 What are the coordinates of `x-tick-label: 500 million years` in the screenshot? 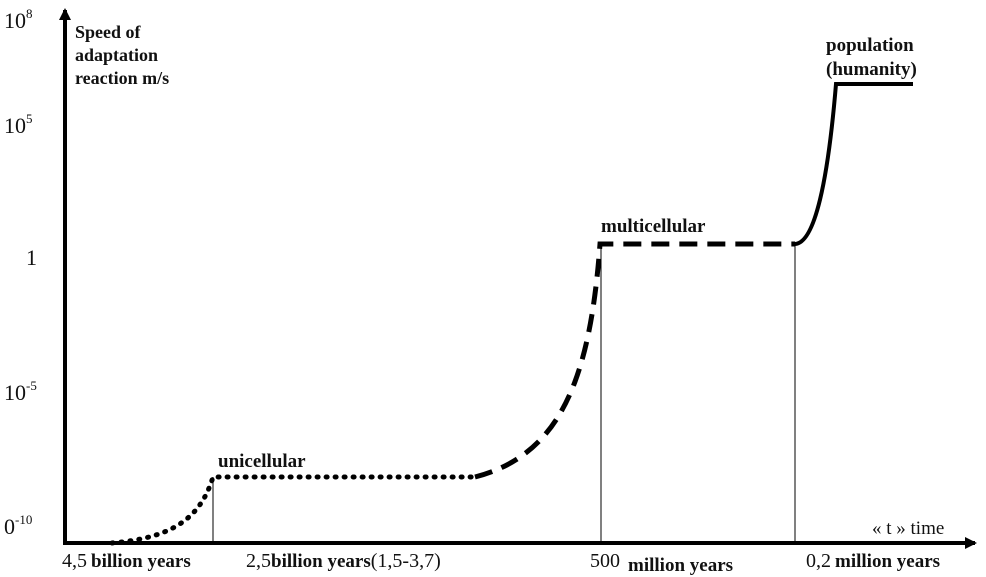 It's located at (661, 563).